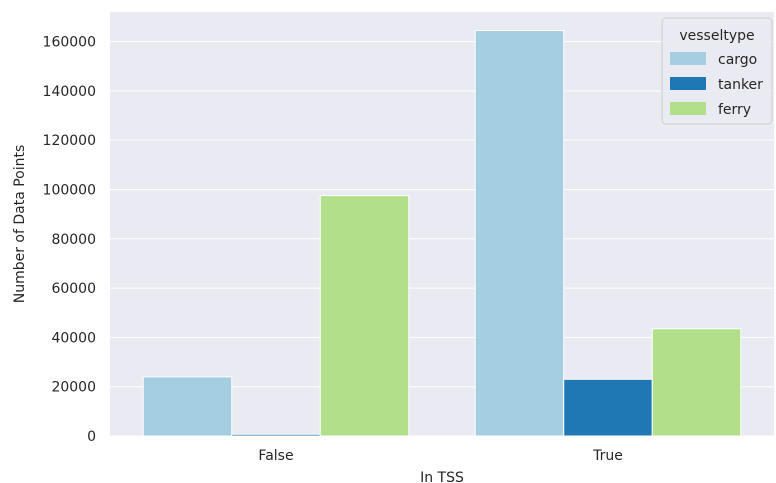 Image resolution: width=776 pixels, height=483 pixels. Describe the element at coordinates (91, 437) in the screenshot. I see `y-tick-label: 0` at that location.